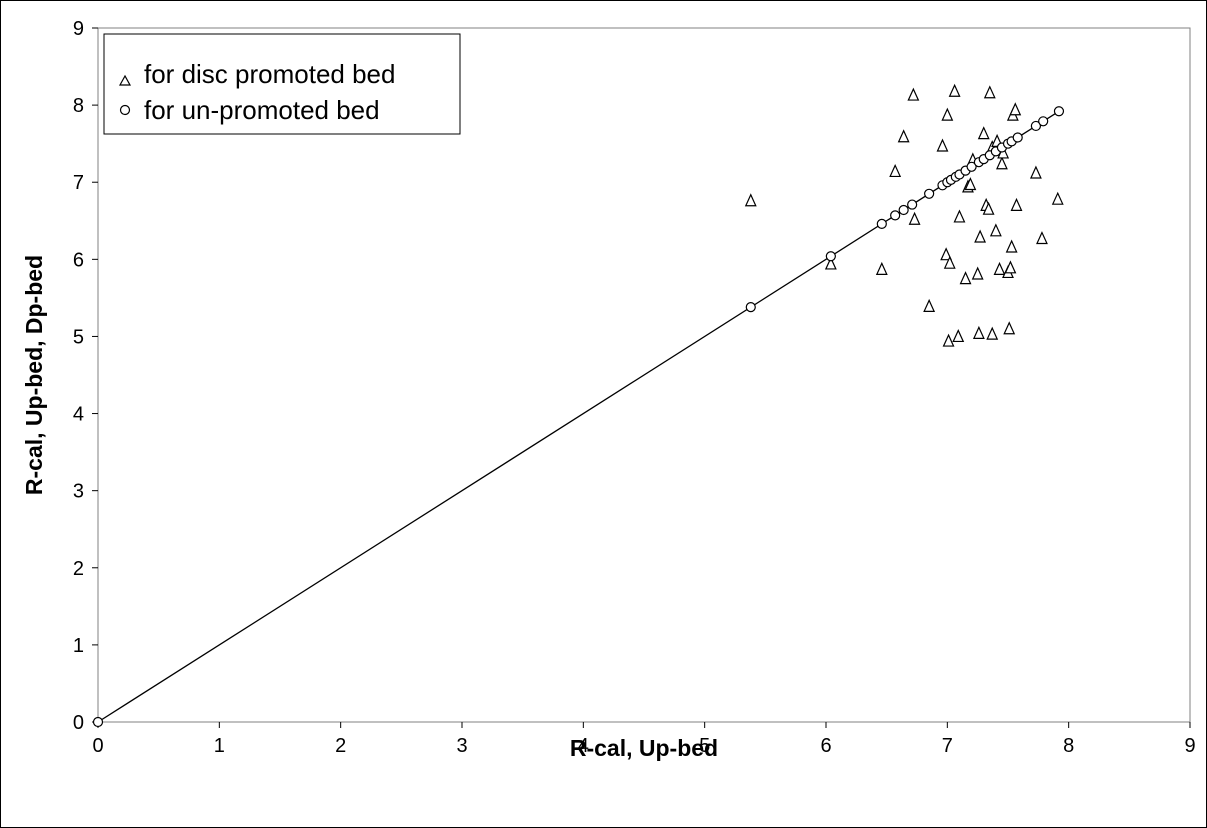  I want to click on y-tick-label: 2, so click(78, 569).